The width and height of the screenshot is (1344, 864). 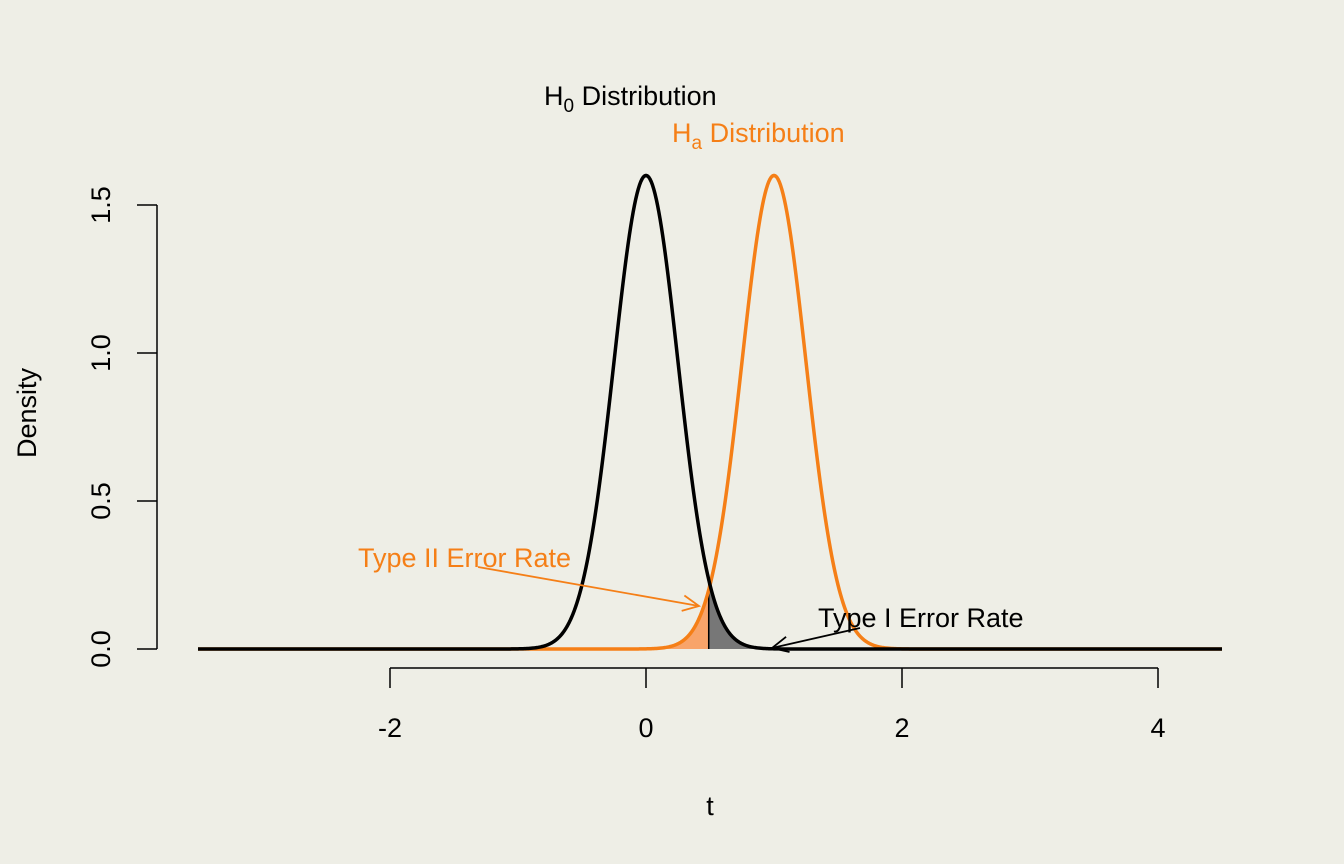 I want to click on y-tick-label: 0.0, so click(x=101, y=649).